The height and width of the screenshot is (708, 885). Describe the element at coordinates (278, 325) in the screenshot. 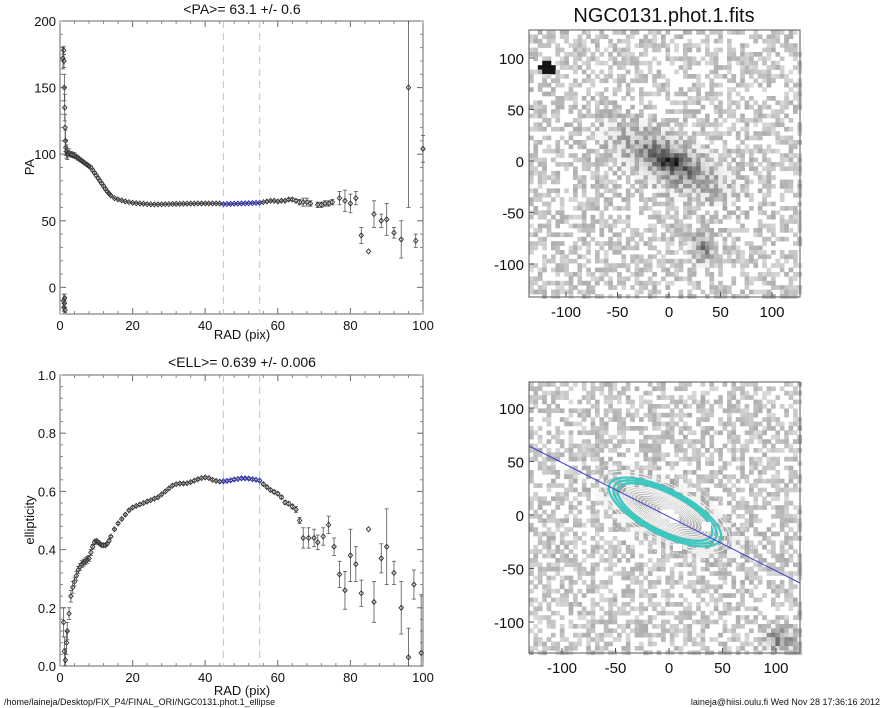

I see `x-tick-label: 60` at that location.